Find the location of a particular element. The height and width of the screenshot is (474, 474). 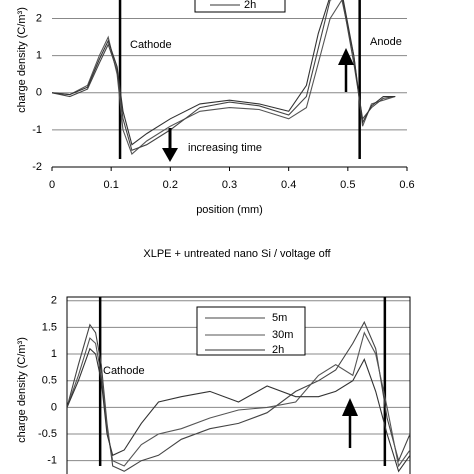

annotation: Anode is located at coordinates (386, 42).